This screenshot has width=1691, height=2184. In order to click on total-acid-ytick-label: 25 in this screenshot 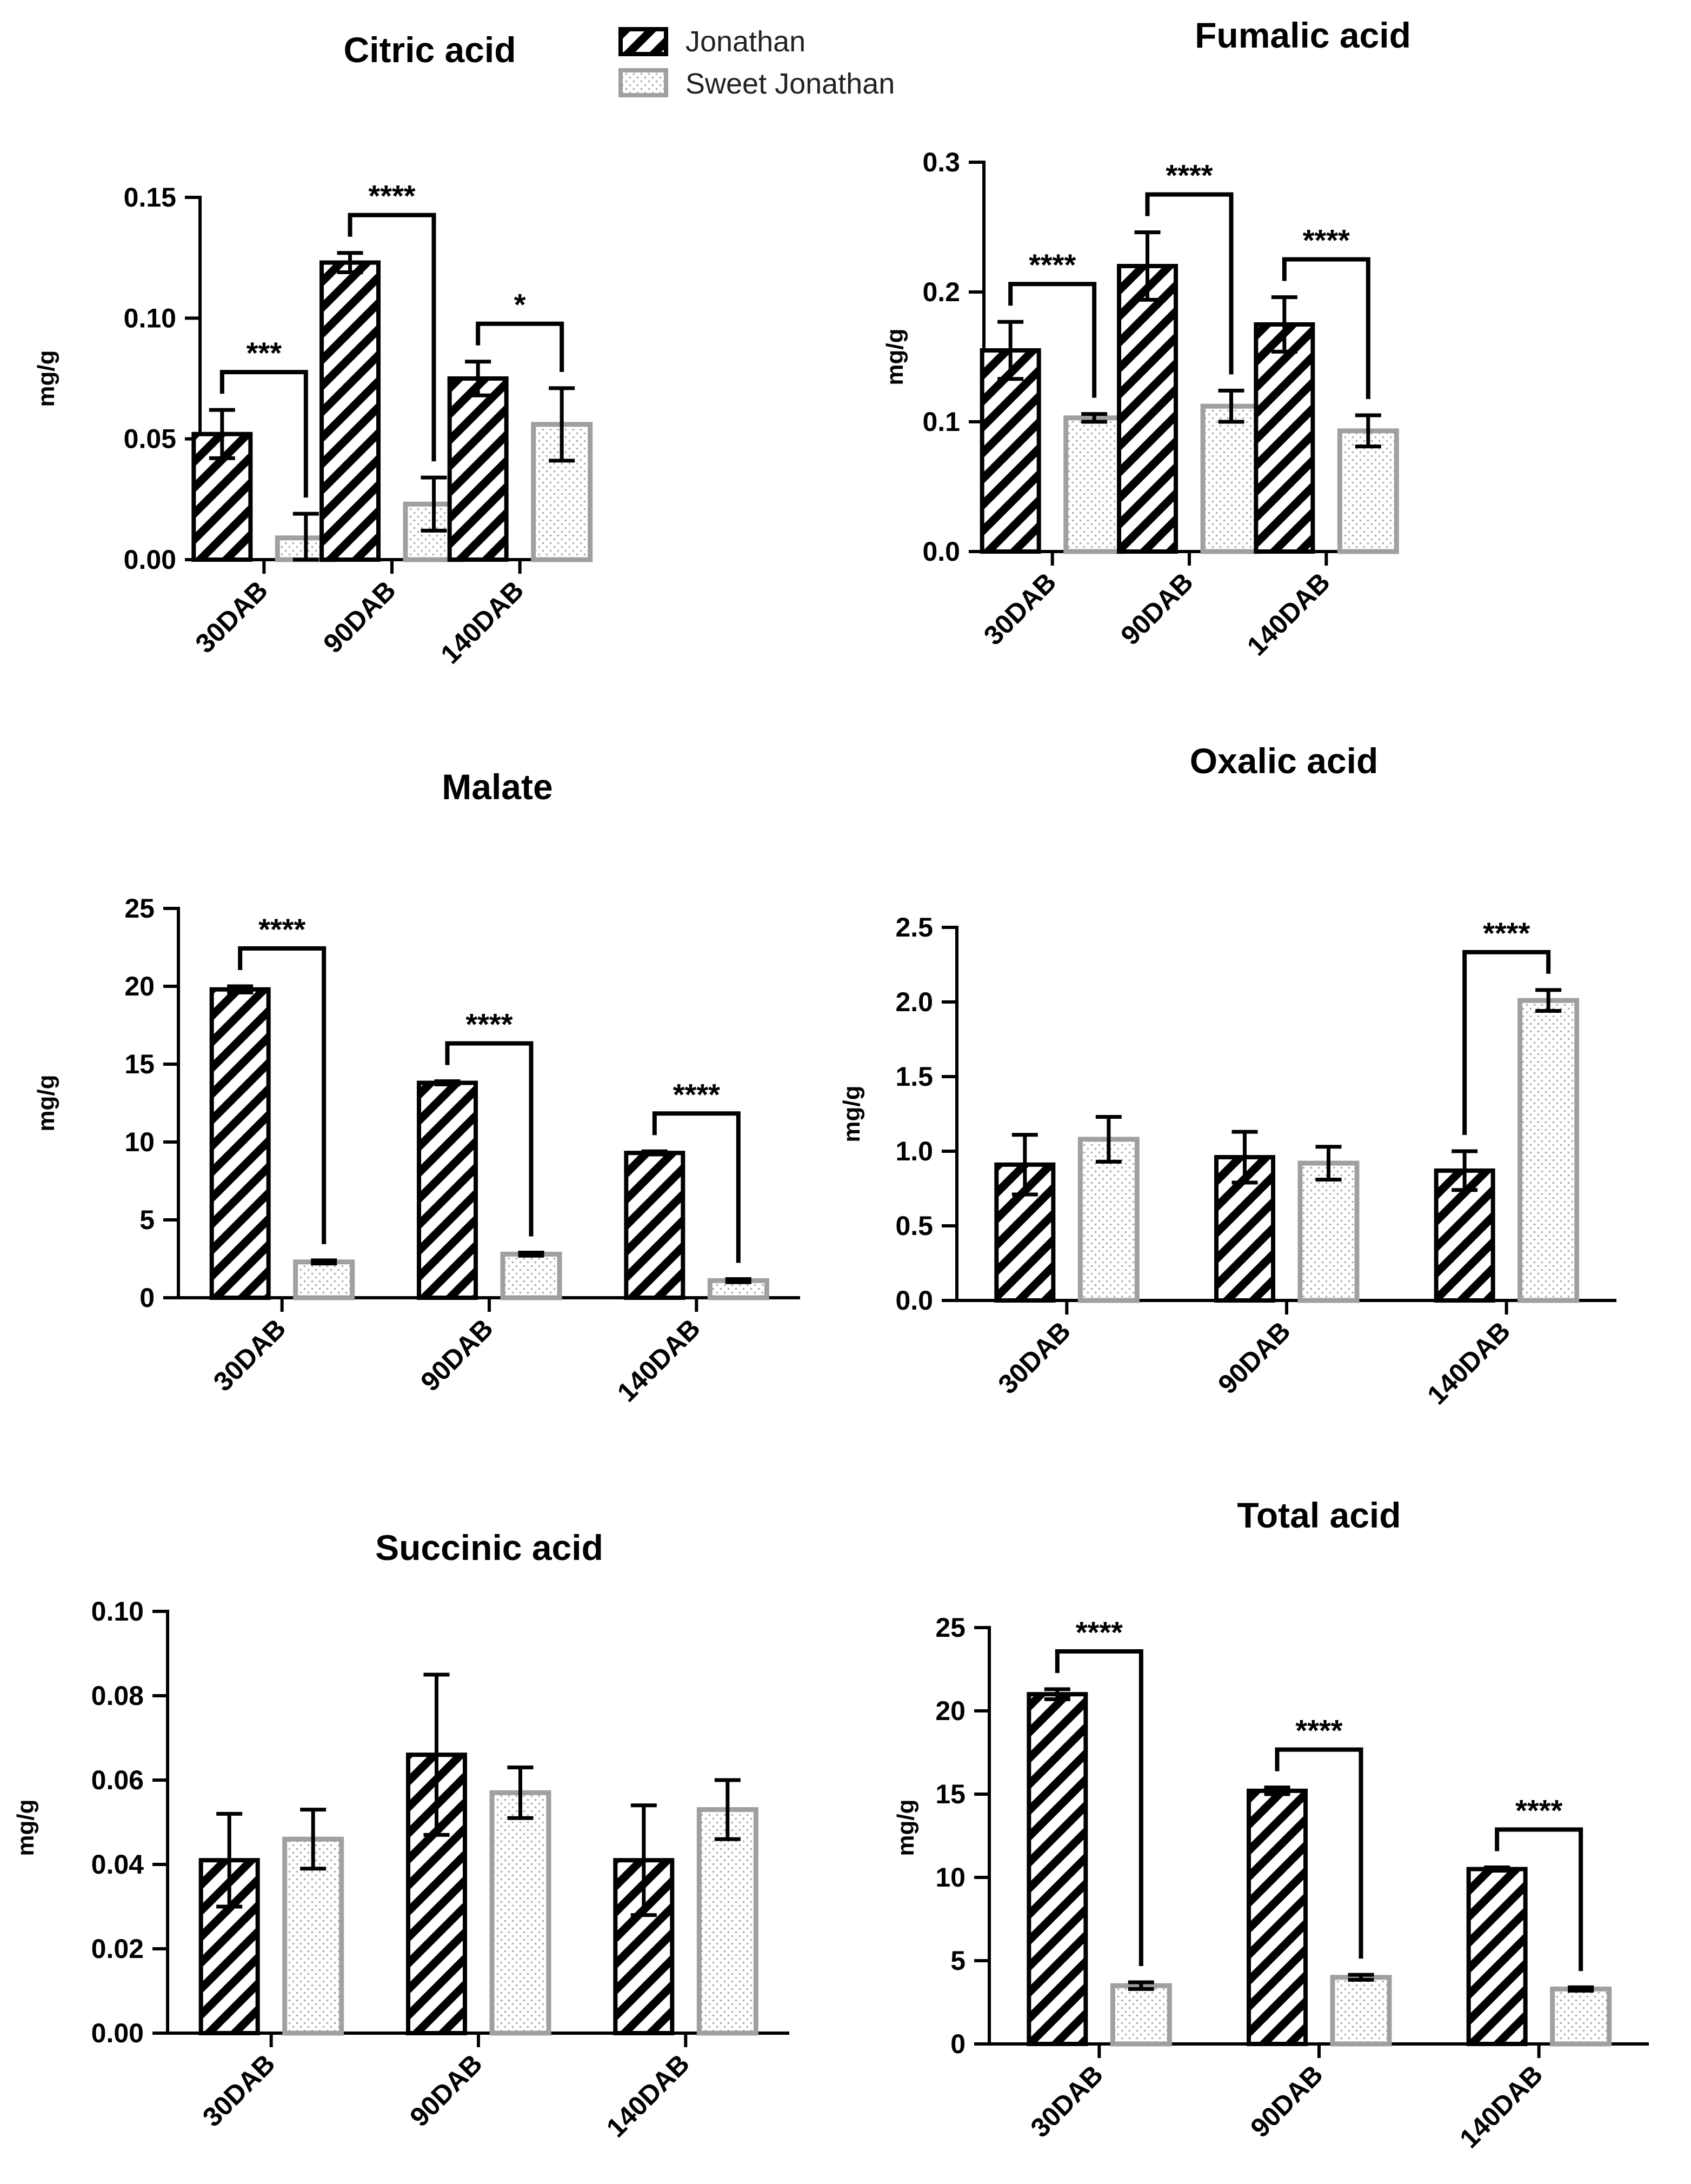, I will do `click(950, 1627)`.